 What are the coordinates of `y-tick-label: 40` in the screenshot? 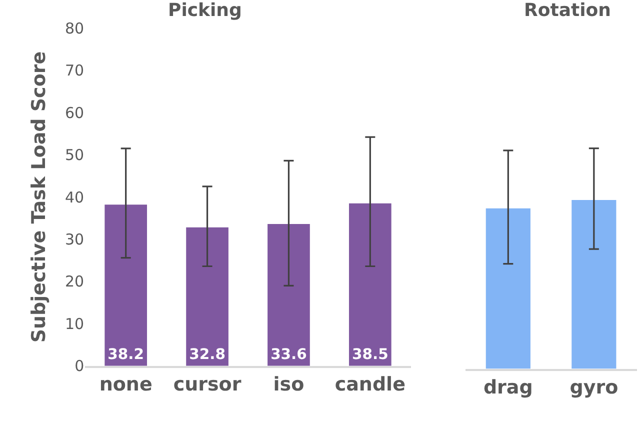 It's located at (74, 197).